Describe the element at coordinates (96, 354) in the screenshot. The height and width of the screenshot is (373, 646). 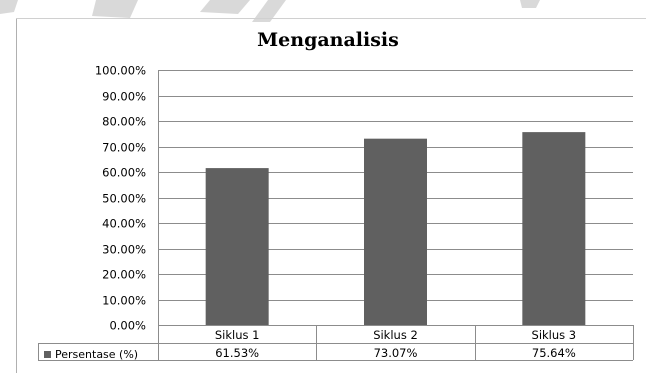
I see `legend-label: Persentase (%)` at that location.